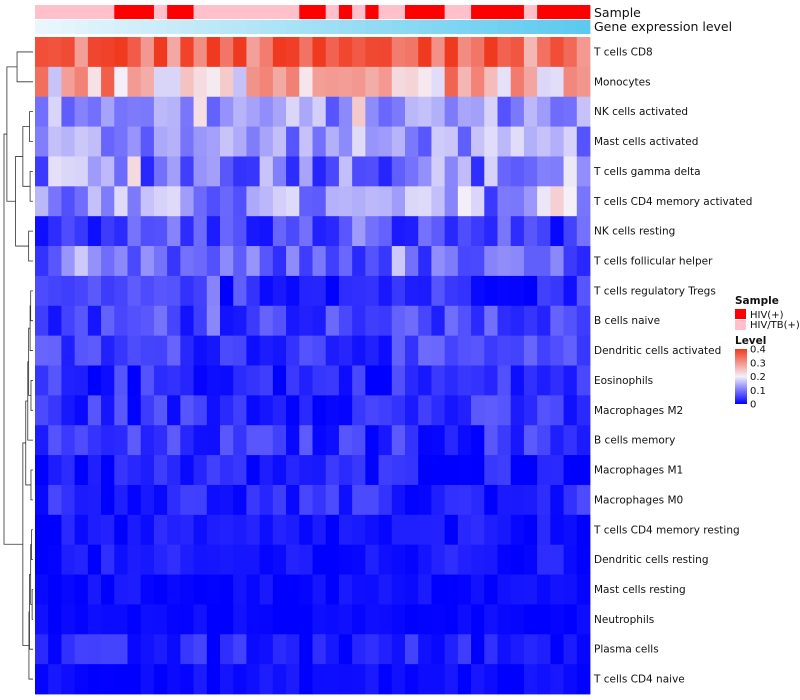  What do you see at coordinates (30, 246) in the screenshot?
I see `dendrogram-branch` at bounding box center [30, 246].